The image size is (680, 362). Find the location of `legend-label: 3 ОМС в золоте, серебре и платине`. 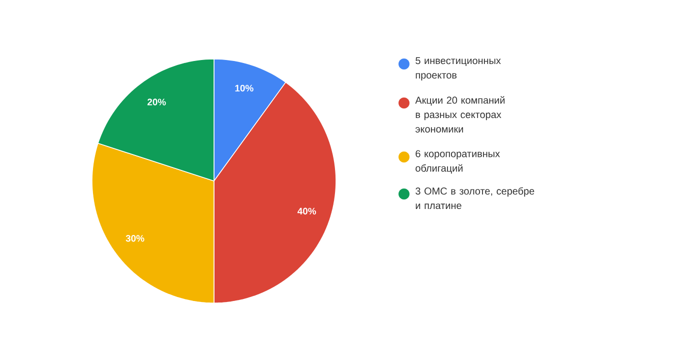

legend-label: 3 ОМС в золоте, серебре и платине is located at coordinates (475, 198).